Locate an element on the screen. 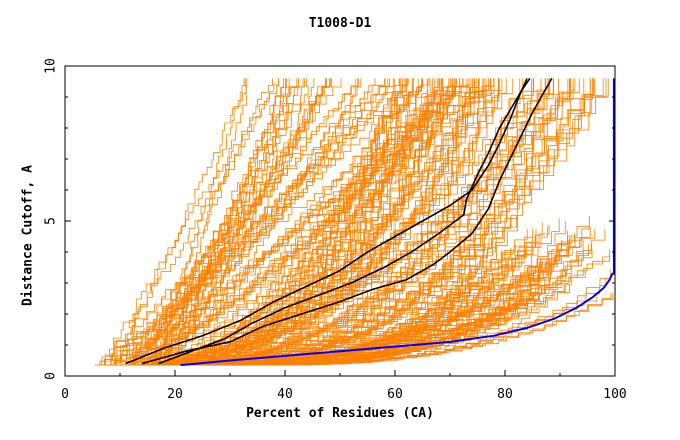 The width and height of the screenshot is (680, 440). chart-title: T1008-D1 is located at coordinates (340, 23).